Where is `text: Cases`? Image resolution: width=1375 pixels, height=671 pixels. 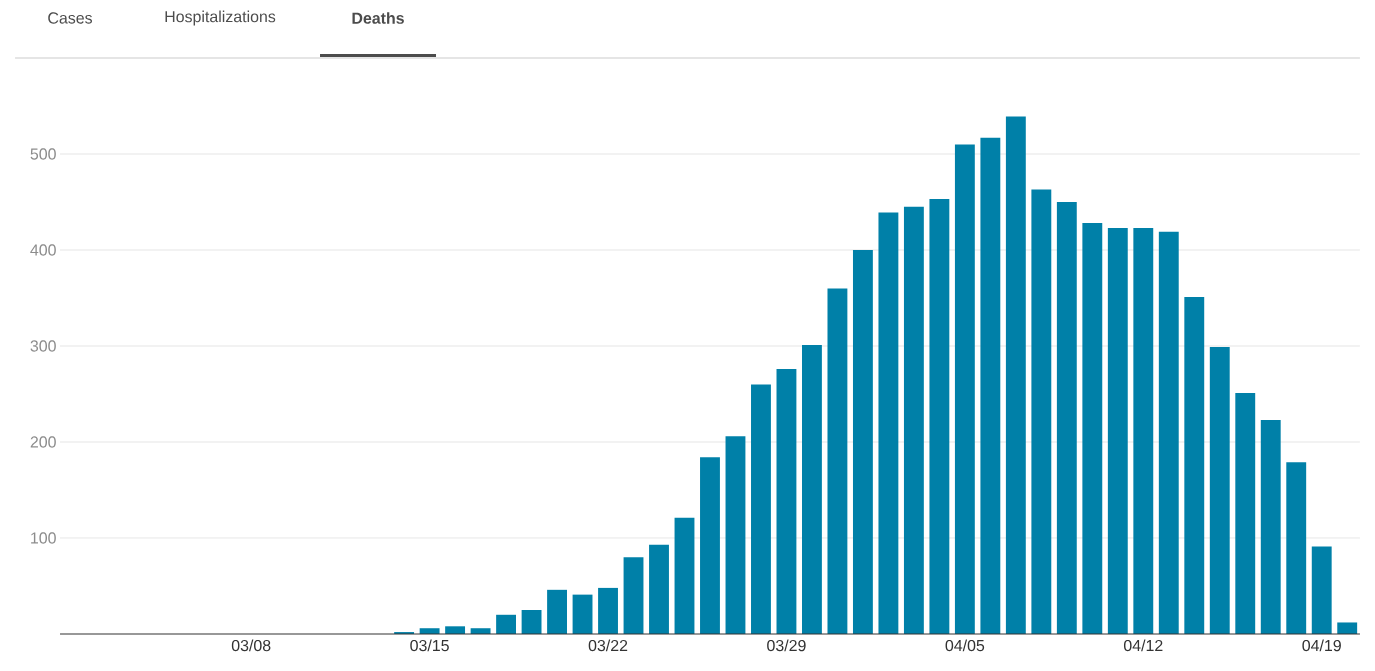 text: Cases is located at coordinates (70, 18).